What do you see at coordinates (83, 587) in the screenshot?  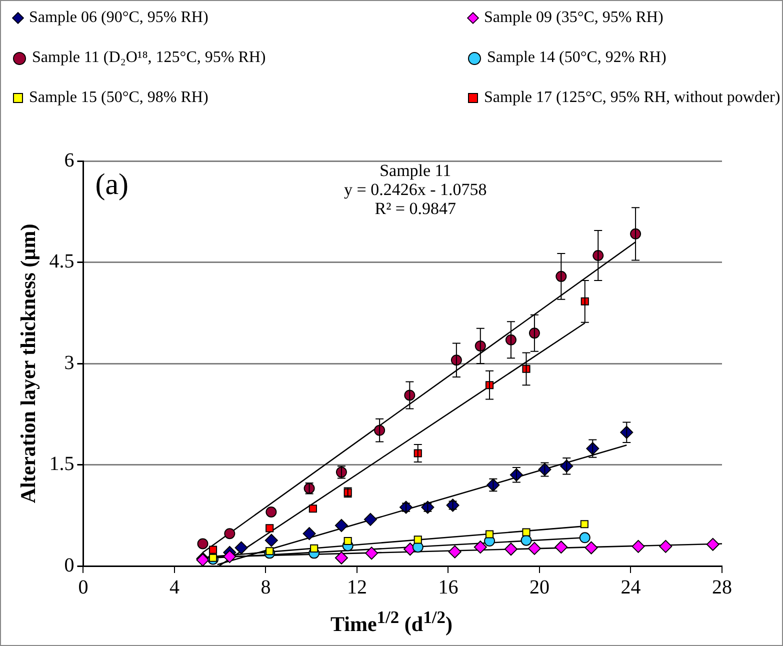 I see `x-tick-label: 0` at bounding box center [83, 587].